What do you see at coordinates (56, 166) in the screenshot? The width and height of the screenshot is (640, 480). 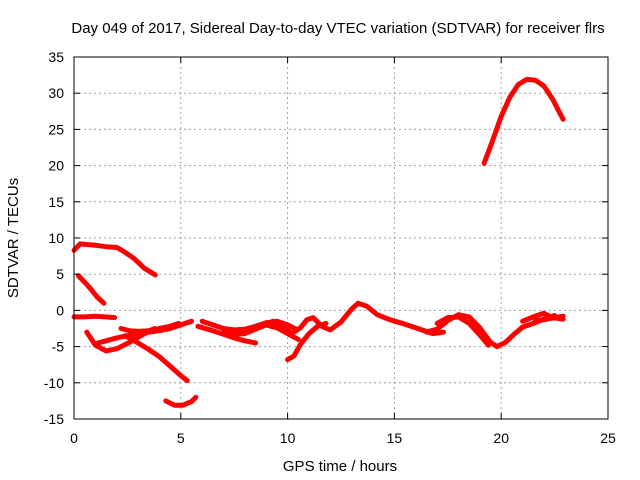 I see `y-tick-label: 20` at bounding box center [56, 166].